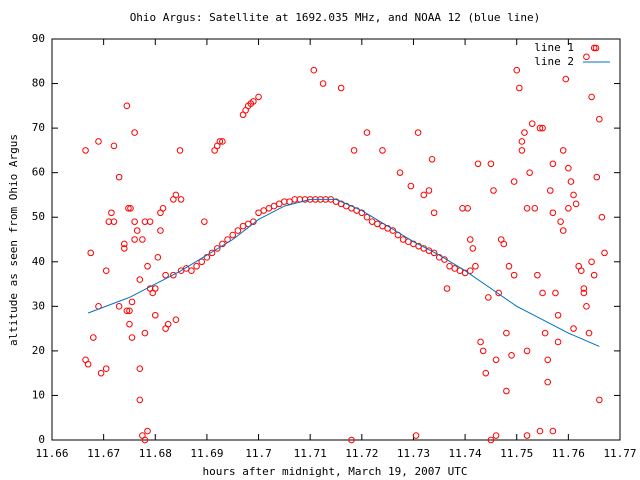 The width and height of the screenshot is (640, 480). Describe the element at coordinates (516, 453) in the screenshot. I see `x-tick-label: 11.75` at that location.